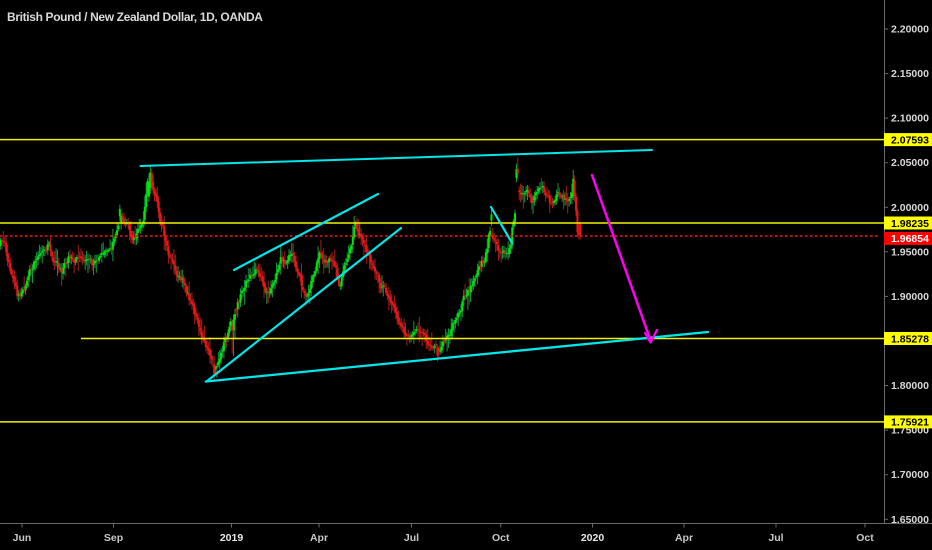 This screenshot has height=550, width=932. I want to click on svg-text: 1.95000, so click(910, 252).